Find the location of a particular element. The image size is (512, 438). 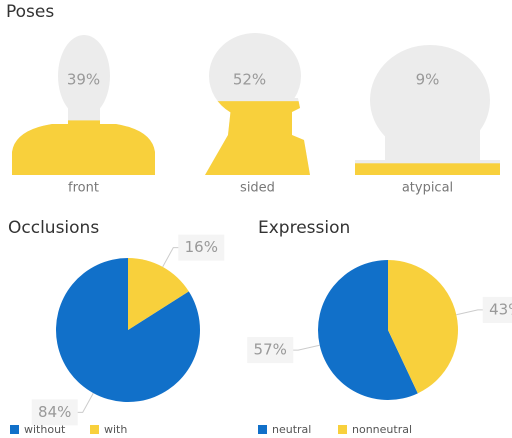

category-label: sided is located at coordinates (257, 188).